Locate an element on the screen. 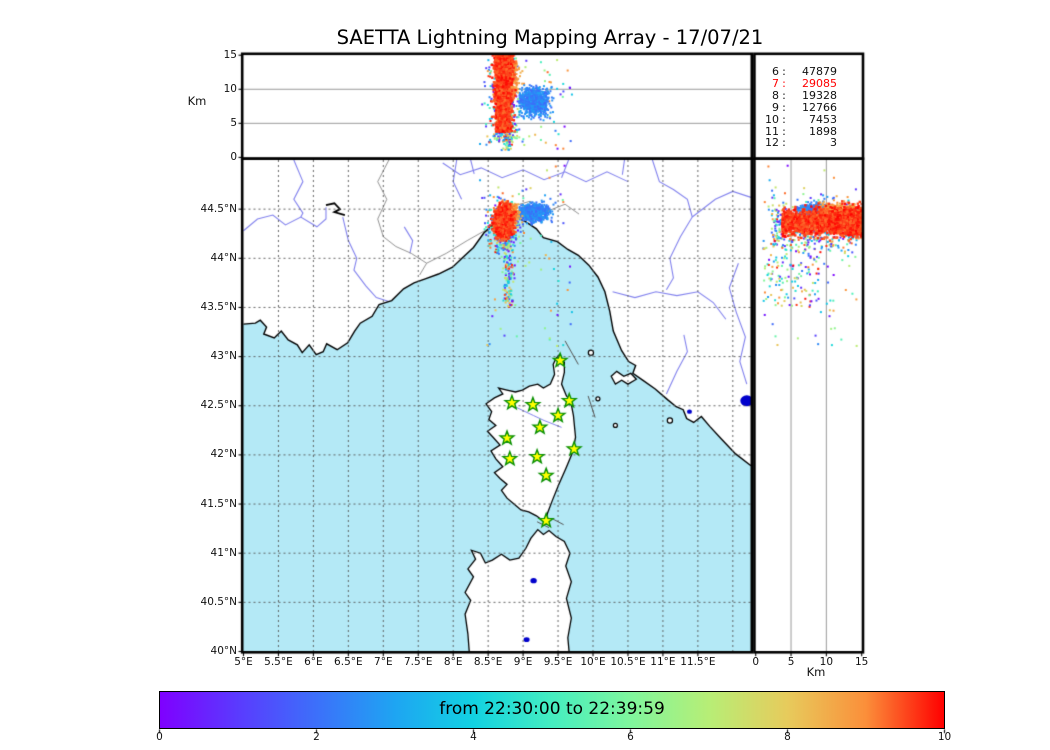 This screenshot has height=750, width=1050. legend-row: 10:7453 is located at coordinates (801, 119).